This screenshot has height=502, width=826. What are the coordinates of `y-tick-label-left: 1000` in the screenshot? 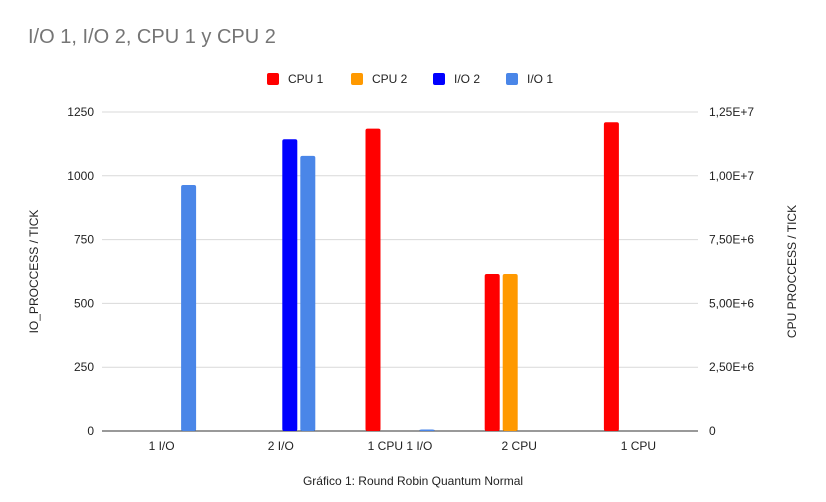 It's located at (80, 176).